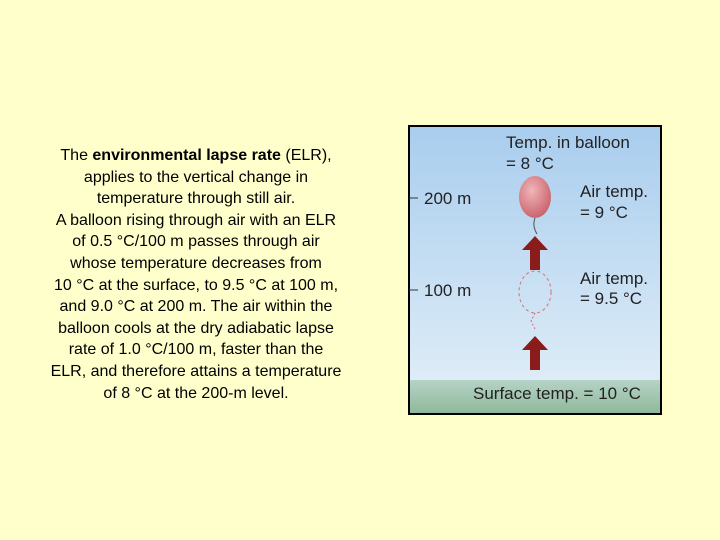  Describe the element at coordinates (196, 307) in the screenshot. I see `text-line: and 9.0 °C at 200 m. The air within the` at that location.